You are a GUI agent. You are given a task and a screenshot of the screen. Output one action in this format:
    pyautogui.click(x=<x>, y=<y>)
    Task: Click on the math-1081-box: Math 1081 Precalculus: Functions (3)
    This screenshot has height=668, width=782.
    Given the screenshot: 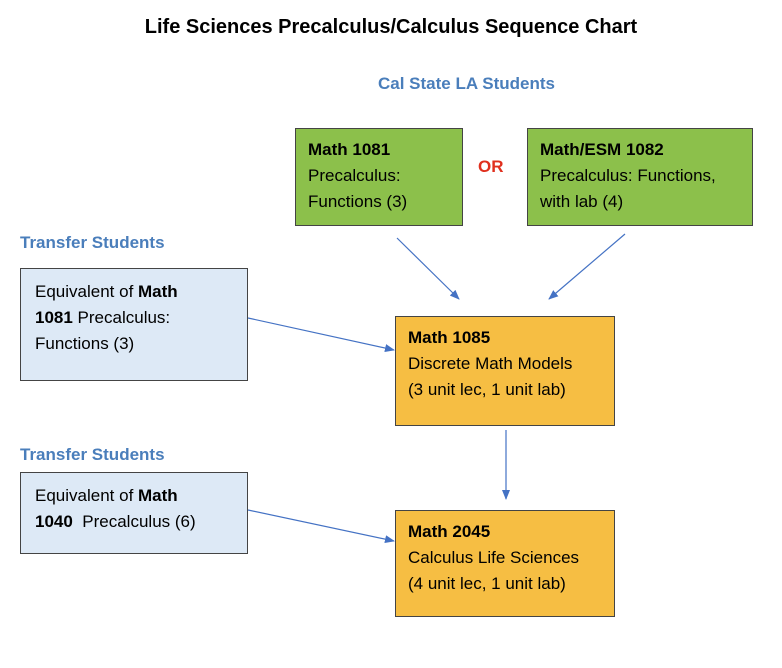 What is the action you would take?
    pyautogui.click(x=379, y=177)
    